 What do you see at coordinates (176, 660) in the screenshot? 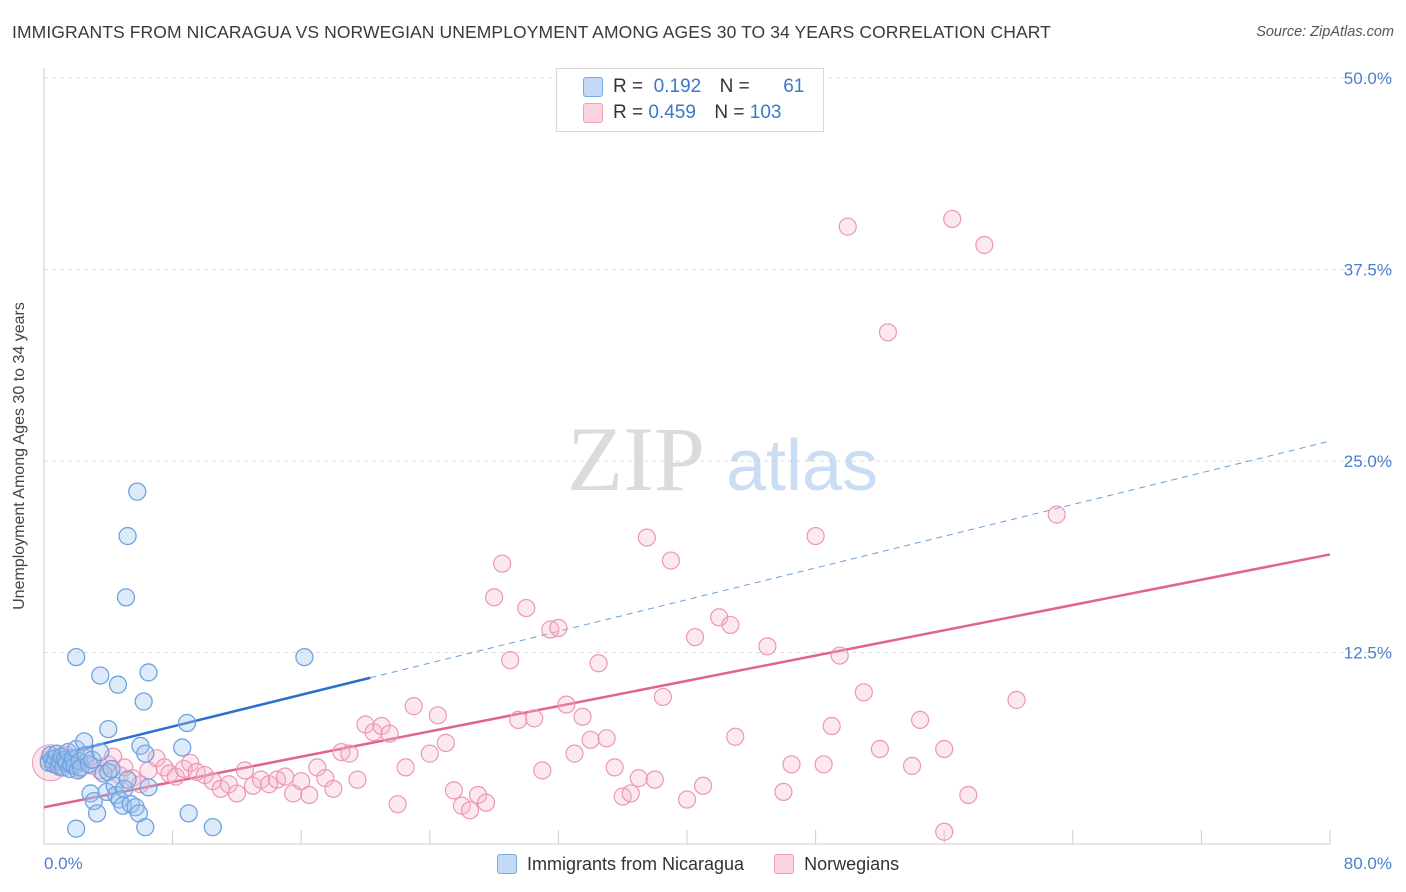
I see `nicaragua-points` at bounding box center [176, 660].